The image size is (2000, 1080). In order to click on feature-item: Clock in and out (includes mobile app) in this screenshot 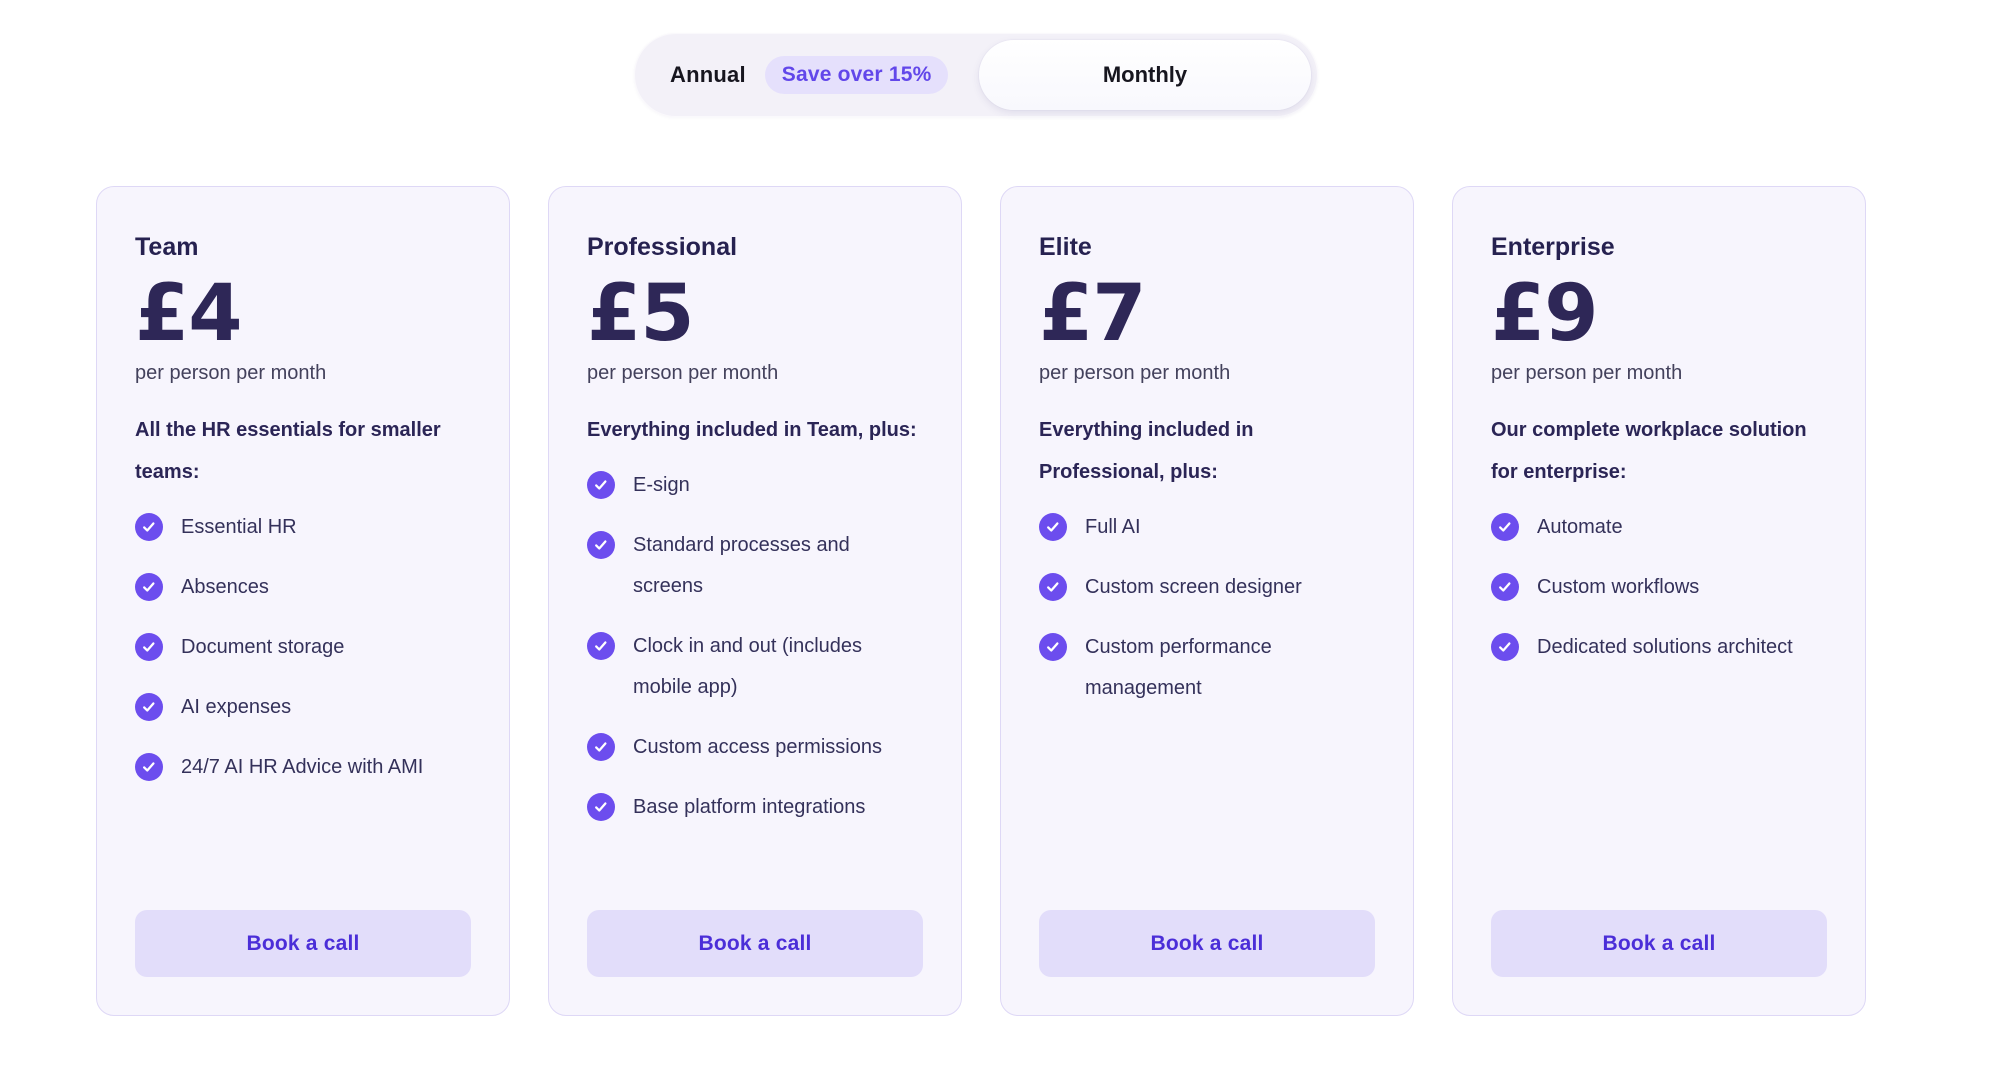, I will do `click(755, 667)`.